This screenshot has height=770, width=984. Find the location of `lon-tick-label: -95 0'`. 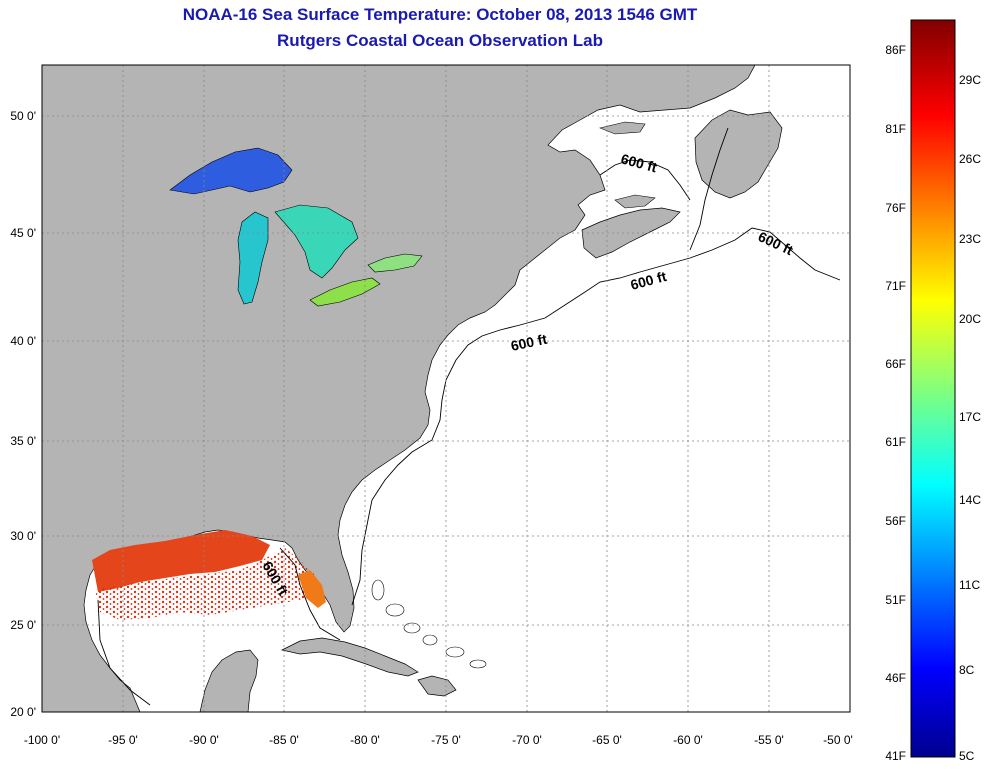

lon-tick-label: -95 0' is located at coordinates (123, 740).